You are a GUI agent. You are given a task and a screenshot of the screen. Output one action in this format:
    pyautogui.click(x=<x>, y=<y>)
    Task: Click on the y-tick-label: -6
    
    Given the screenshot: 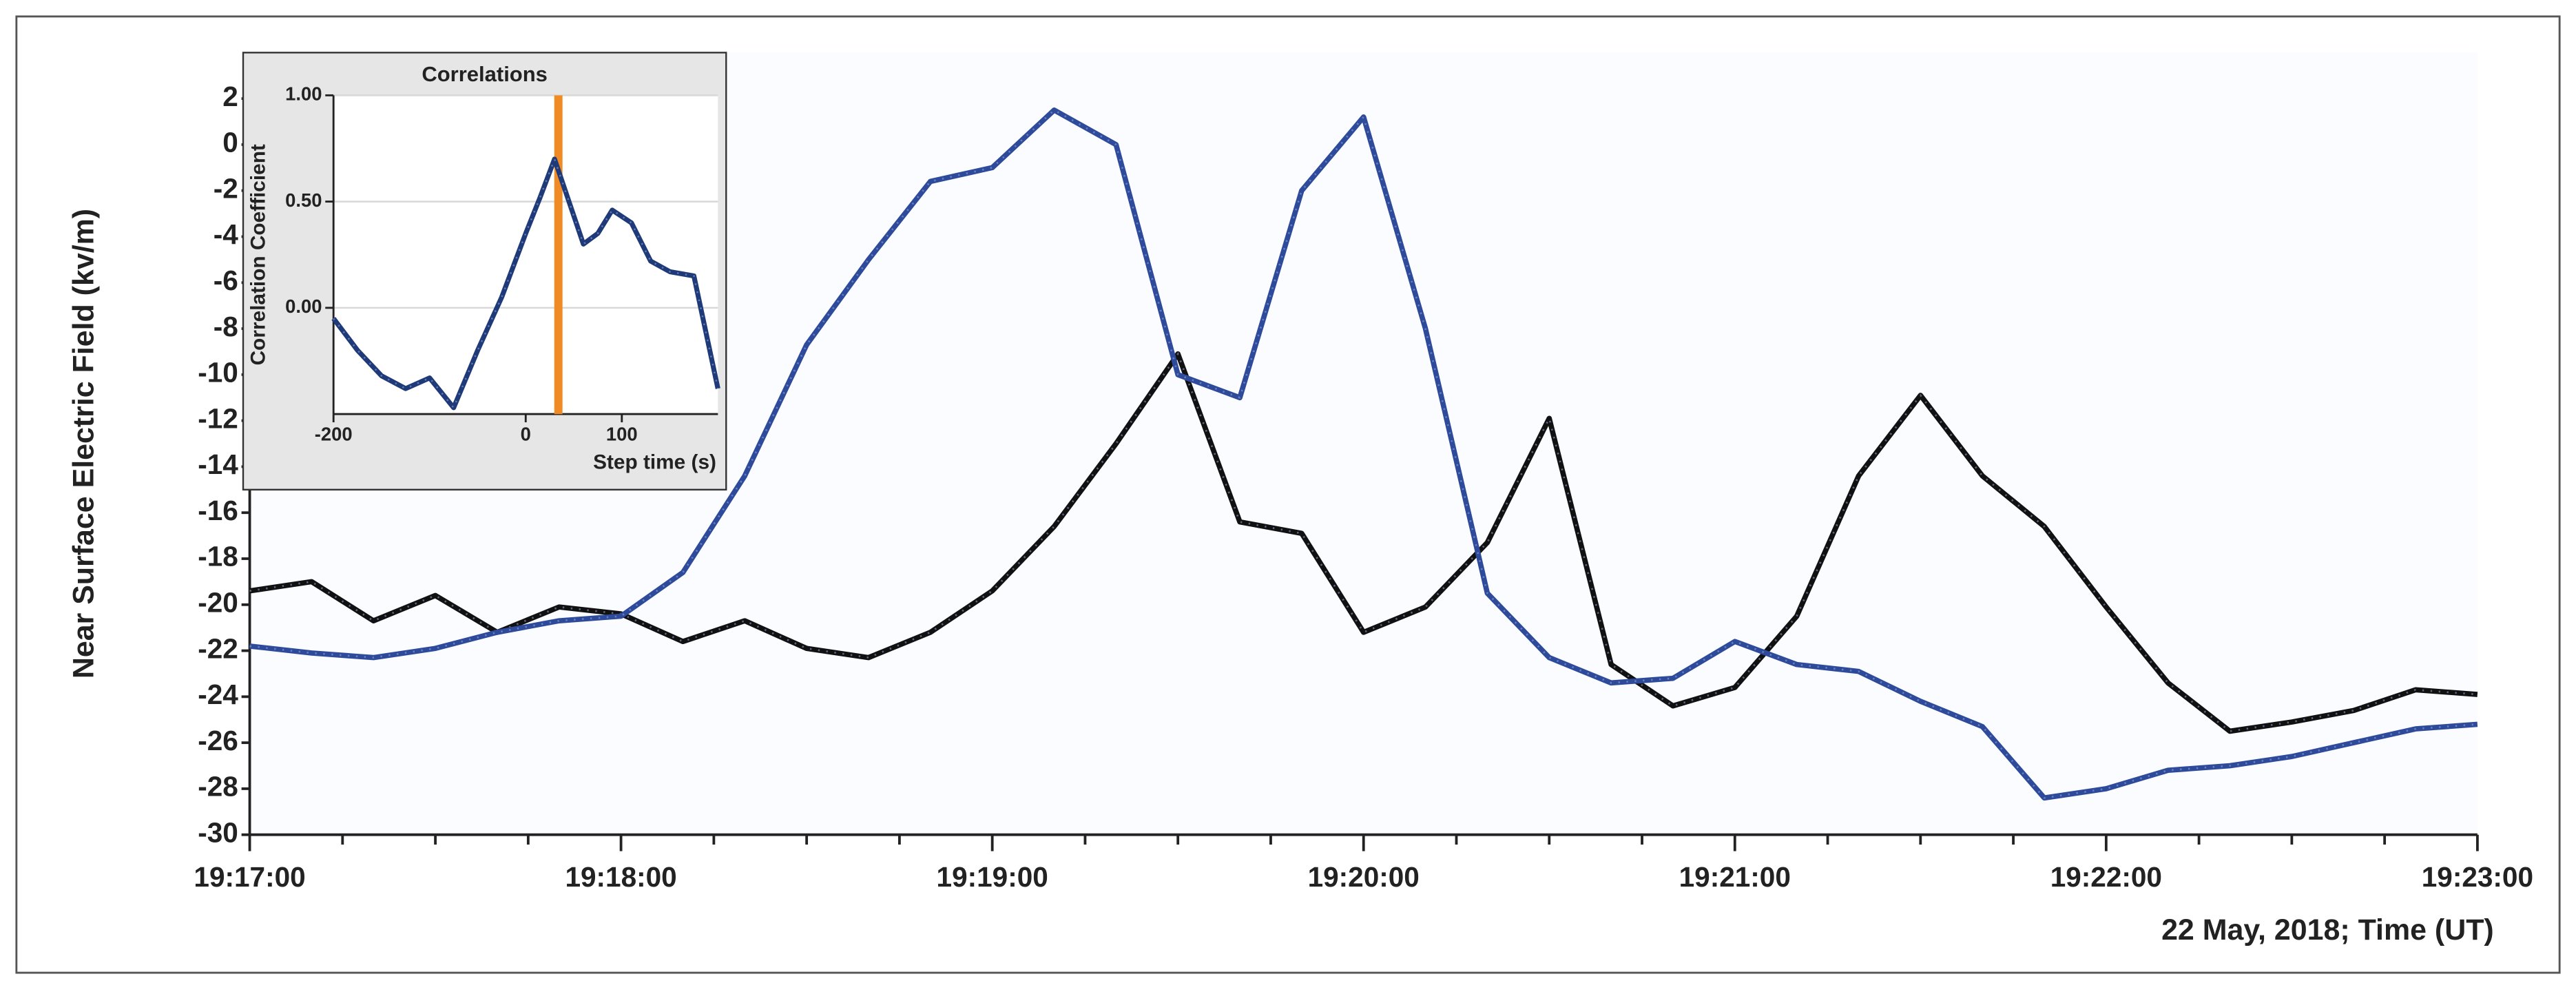 What is the action you would take?
    pyautogui.click(x=226, y=280)
    